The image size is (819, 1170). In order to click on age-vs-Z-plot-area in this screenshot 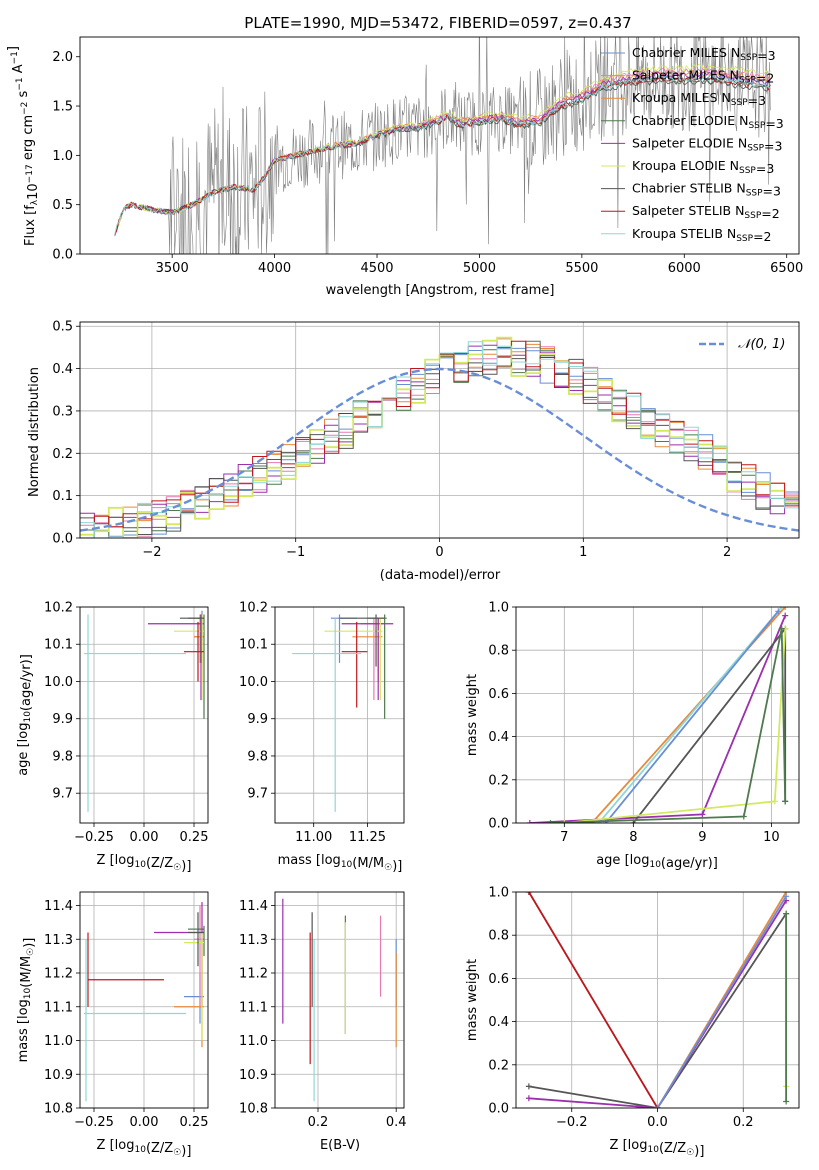, I will do `click(144, 711)`.